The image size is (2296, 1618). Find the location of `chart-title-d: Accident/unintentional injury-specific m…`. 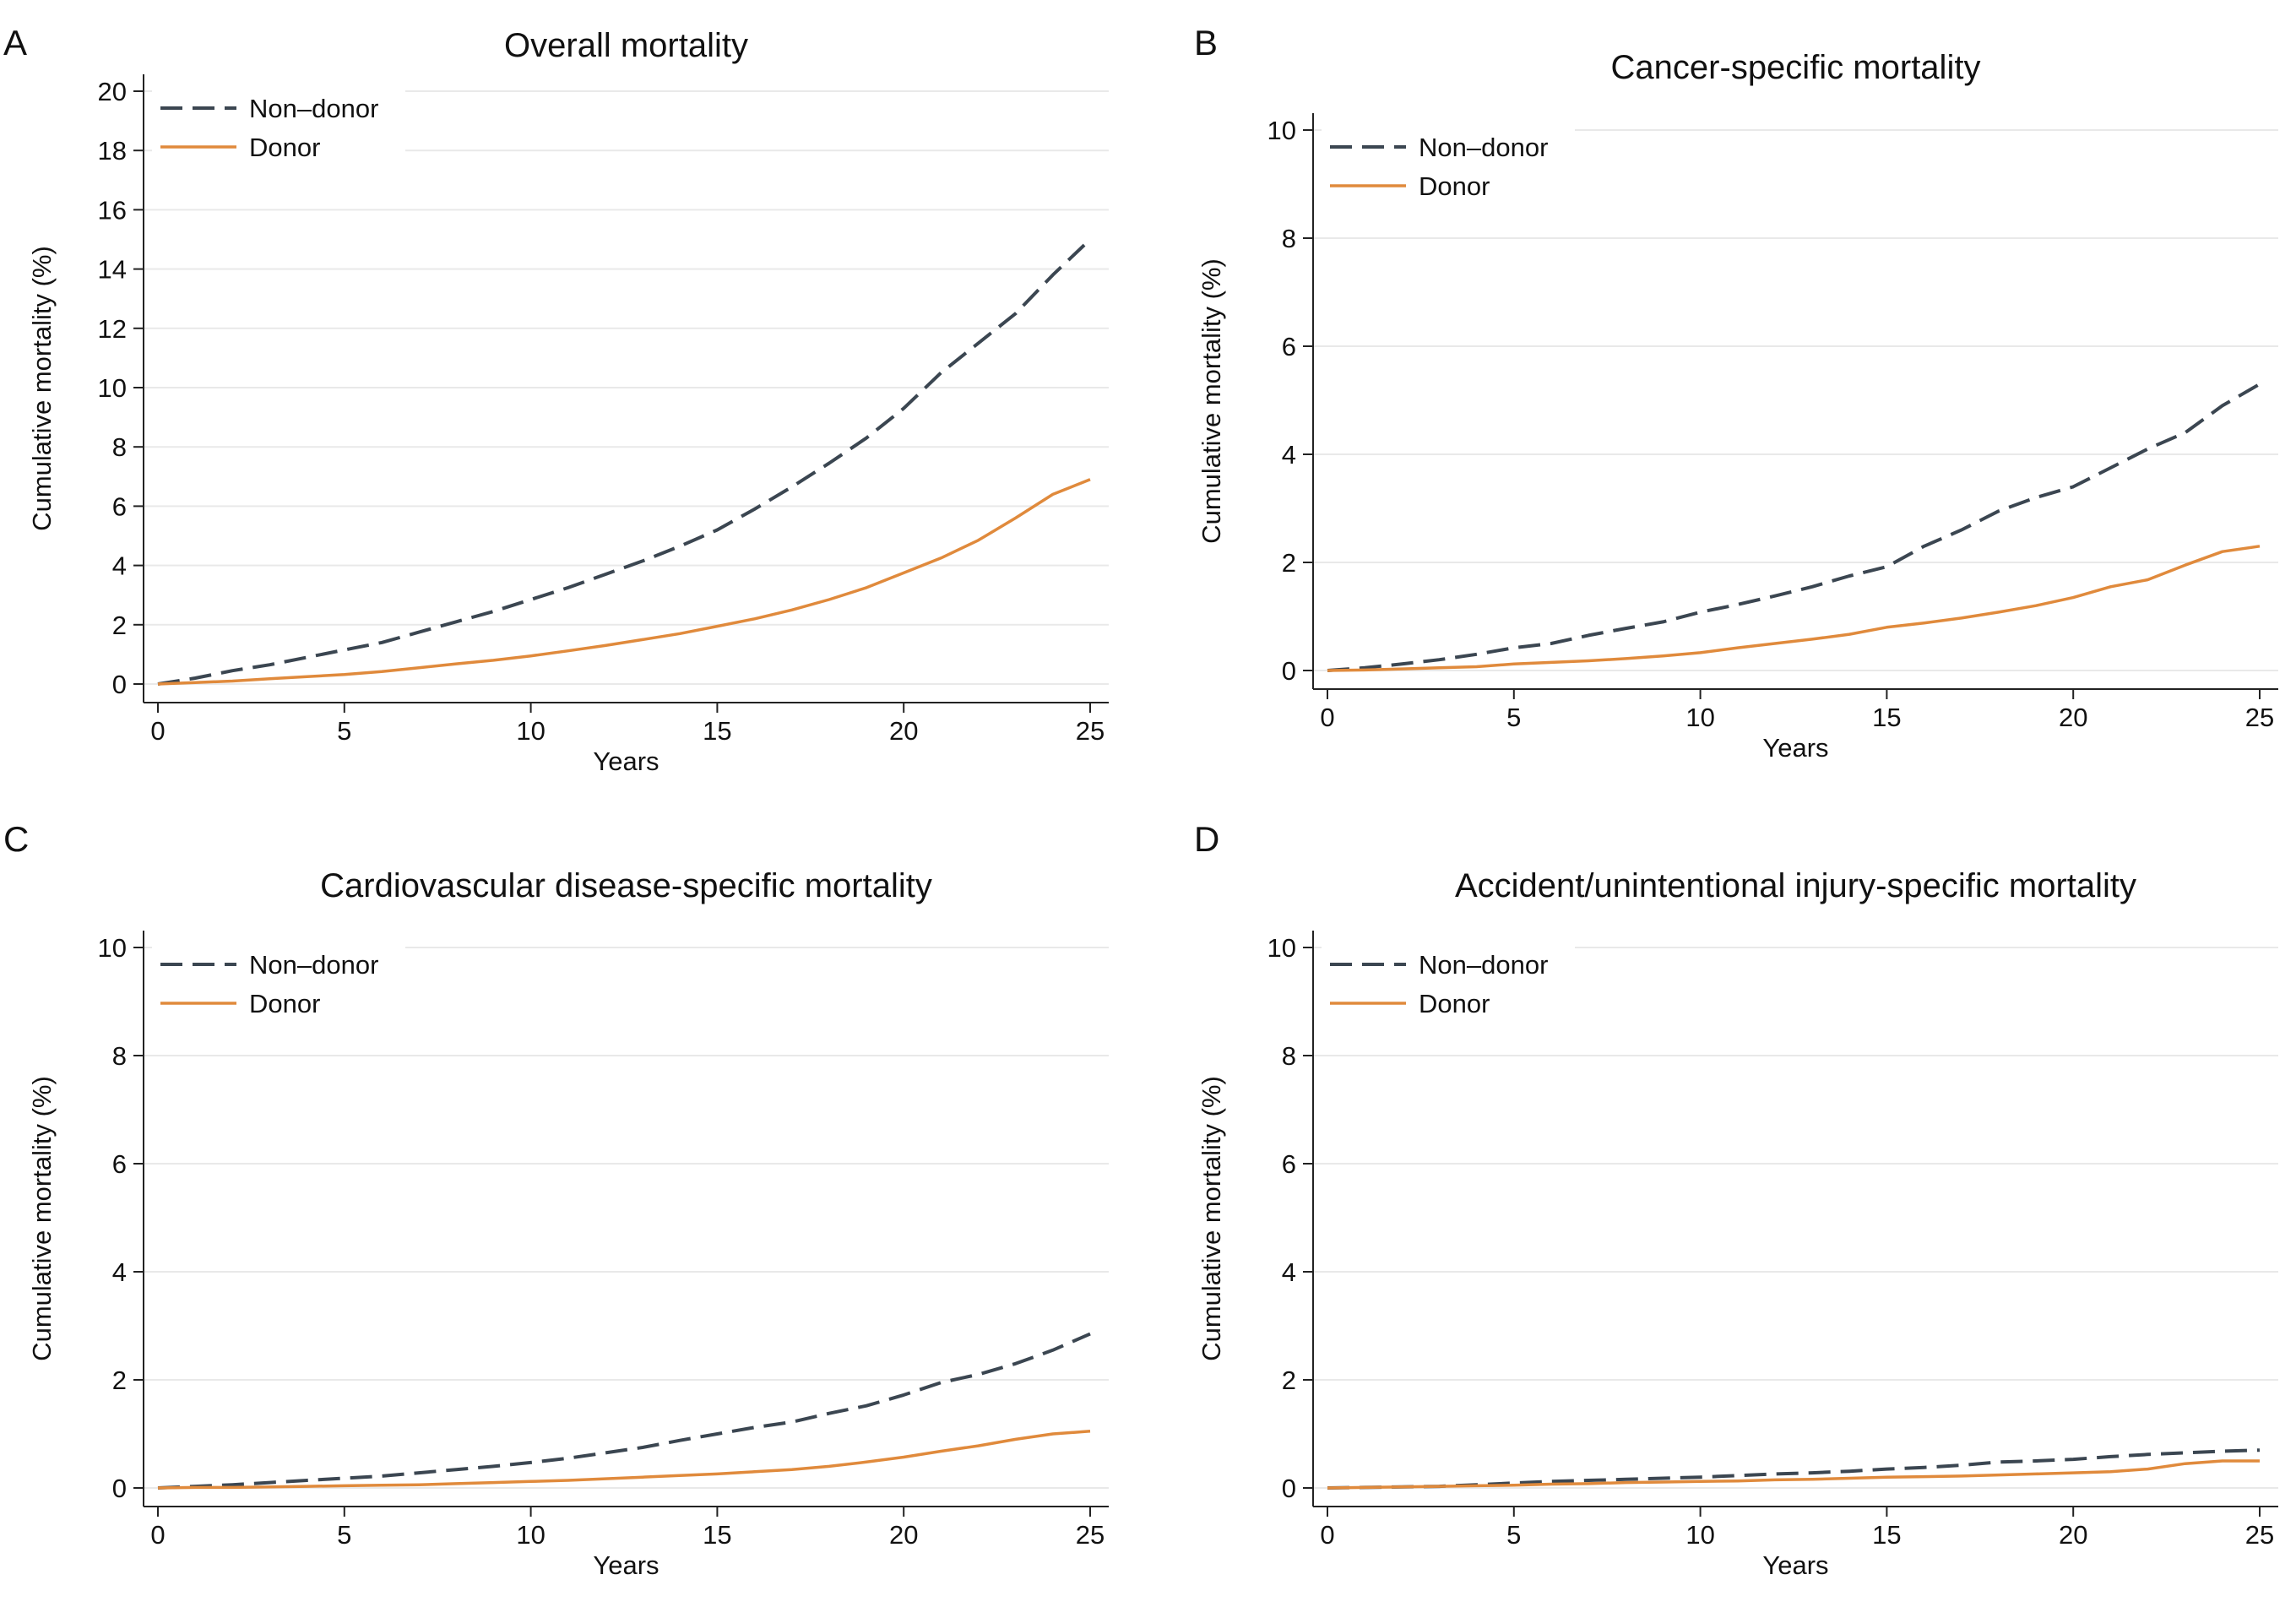

chart-title-d: Accident/unintentional injury-specific m… is located at coordinates (1796, 886).